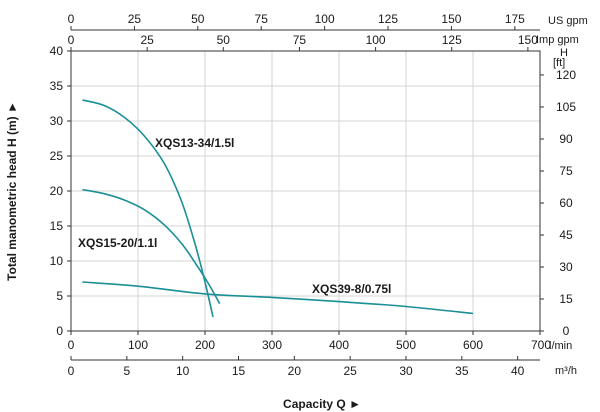  I want to click on m3h-tick-label: 10, so click(183, 371).